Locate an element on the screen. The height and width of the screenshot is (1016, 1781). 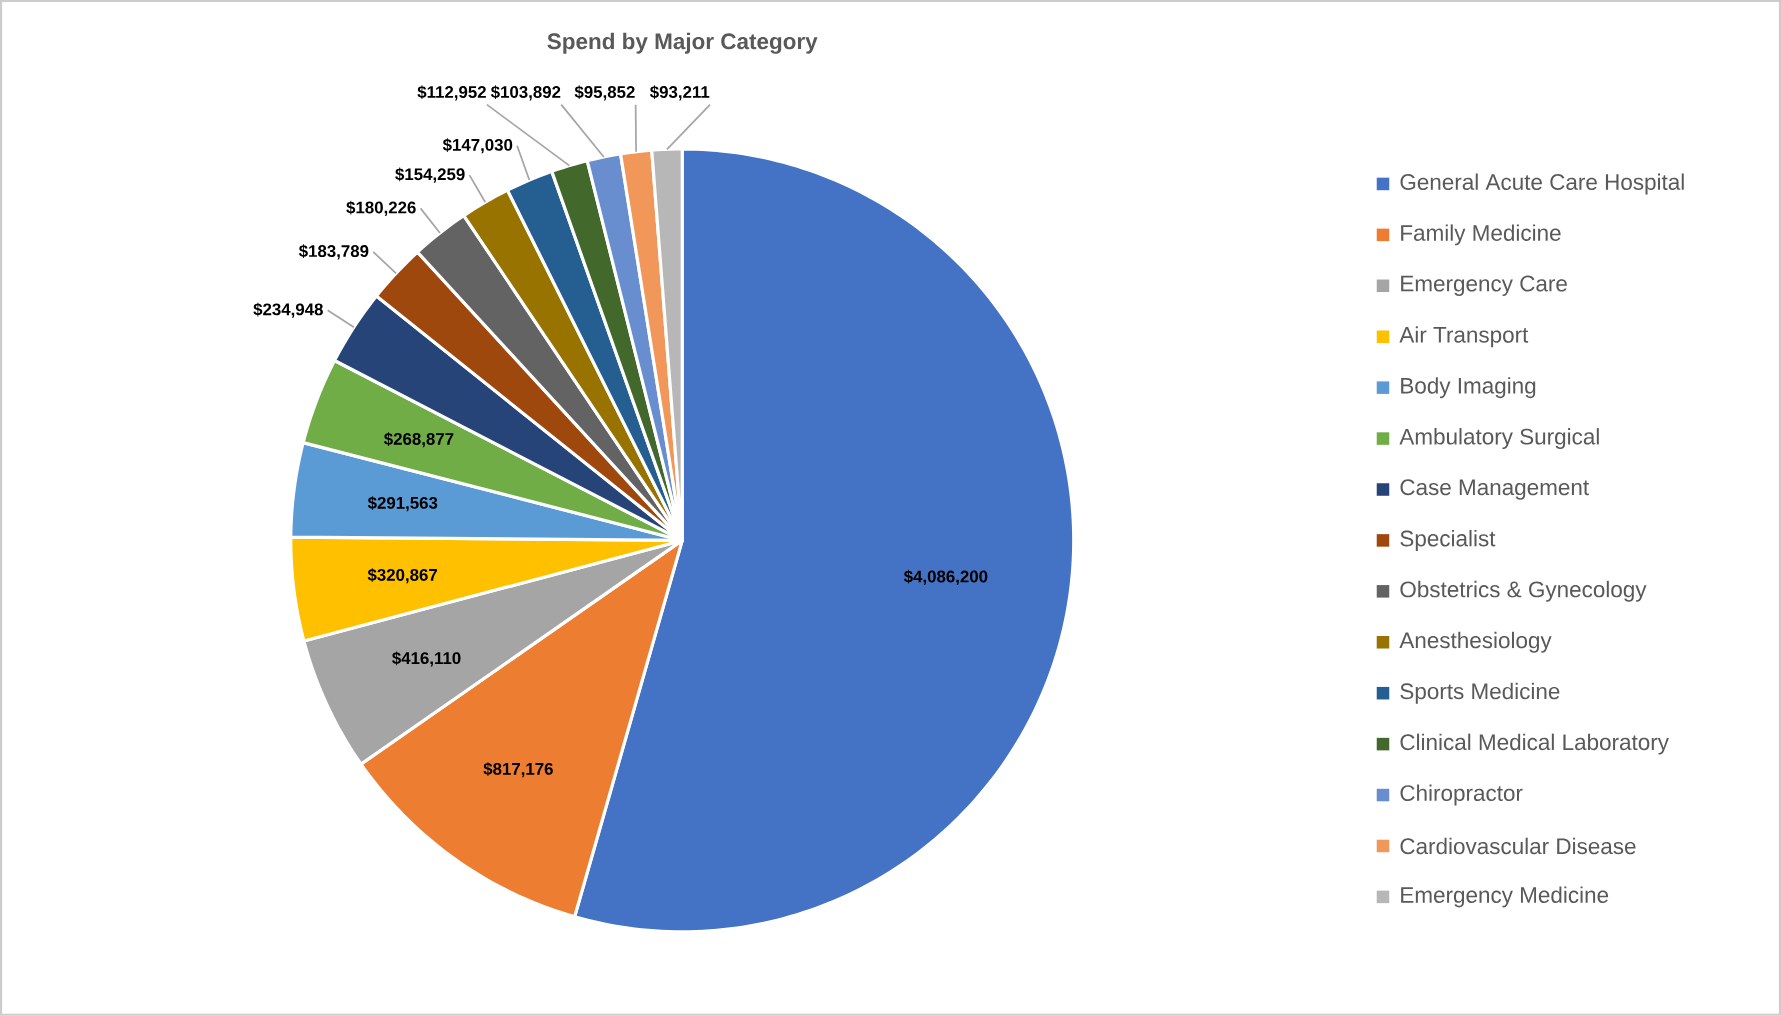
legend-label: Obstetrics & Gynecology is located at coordinates (1523, 591).